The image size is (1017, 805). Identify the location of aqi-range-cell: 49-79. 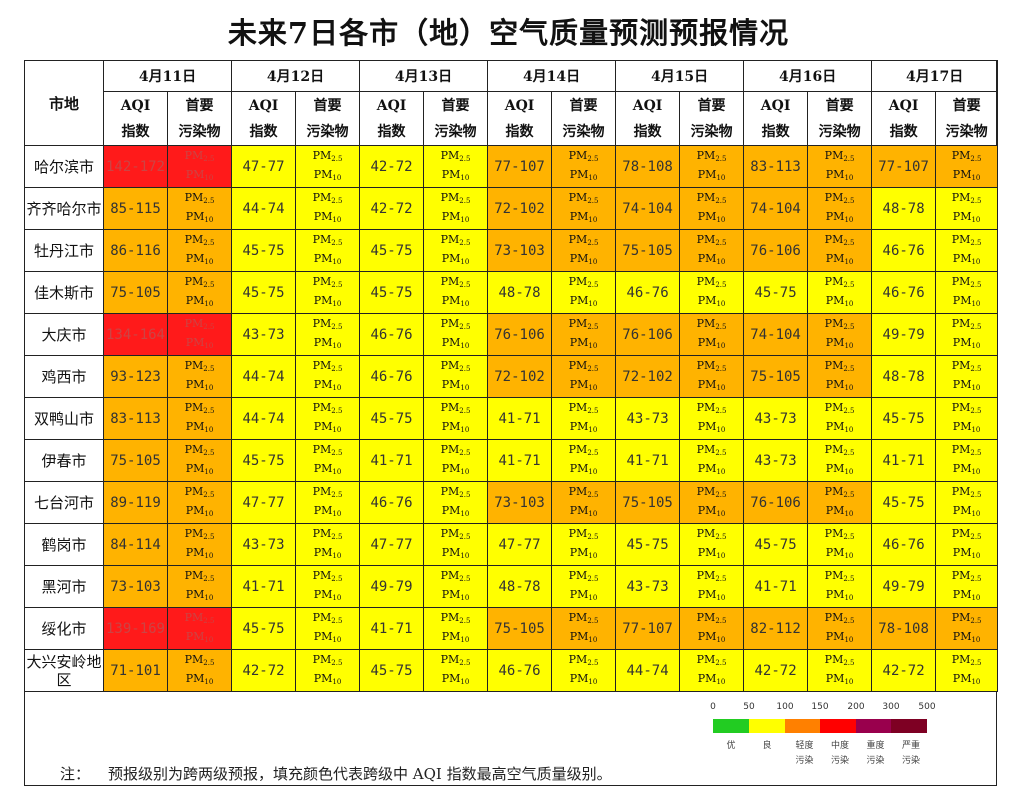
(904, 586).